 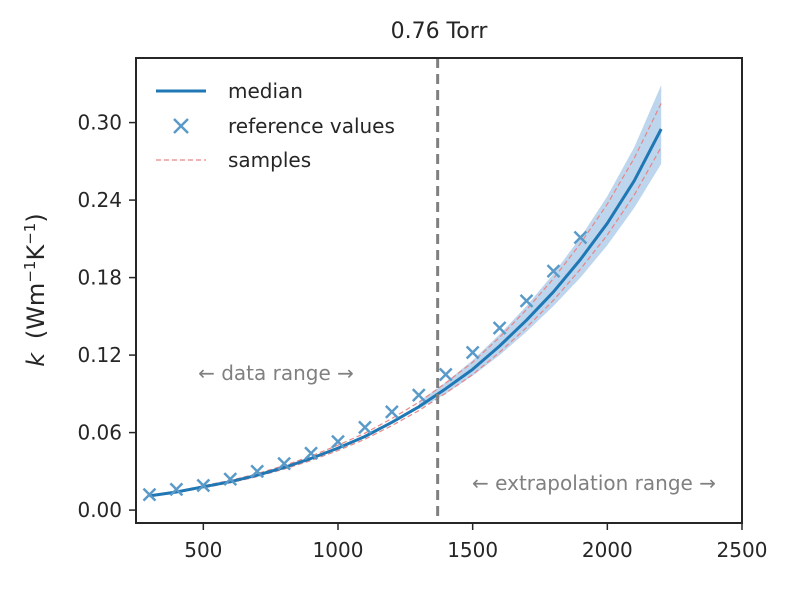 What do you see at coordinates (99, 200) in the screenshot?
I see `y-tick-label: 0.24` at bounding box center [99, 200].